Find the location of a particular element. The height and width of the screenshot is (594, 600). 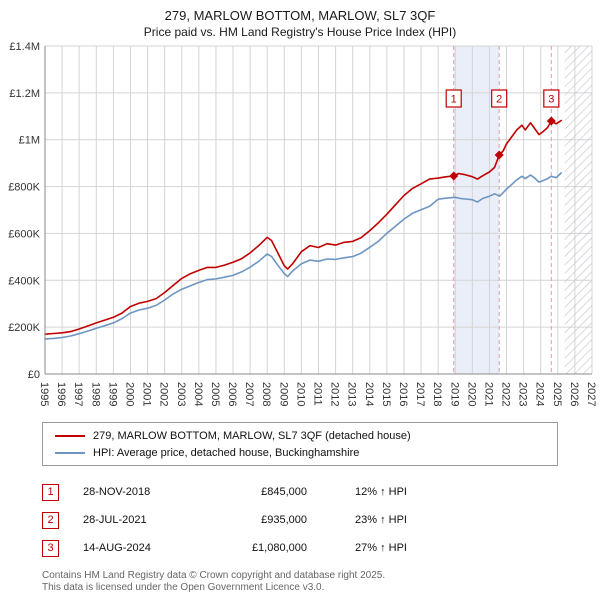

svg-text: 1 is located at coordinates (454, 100).